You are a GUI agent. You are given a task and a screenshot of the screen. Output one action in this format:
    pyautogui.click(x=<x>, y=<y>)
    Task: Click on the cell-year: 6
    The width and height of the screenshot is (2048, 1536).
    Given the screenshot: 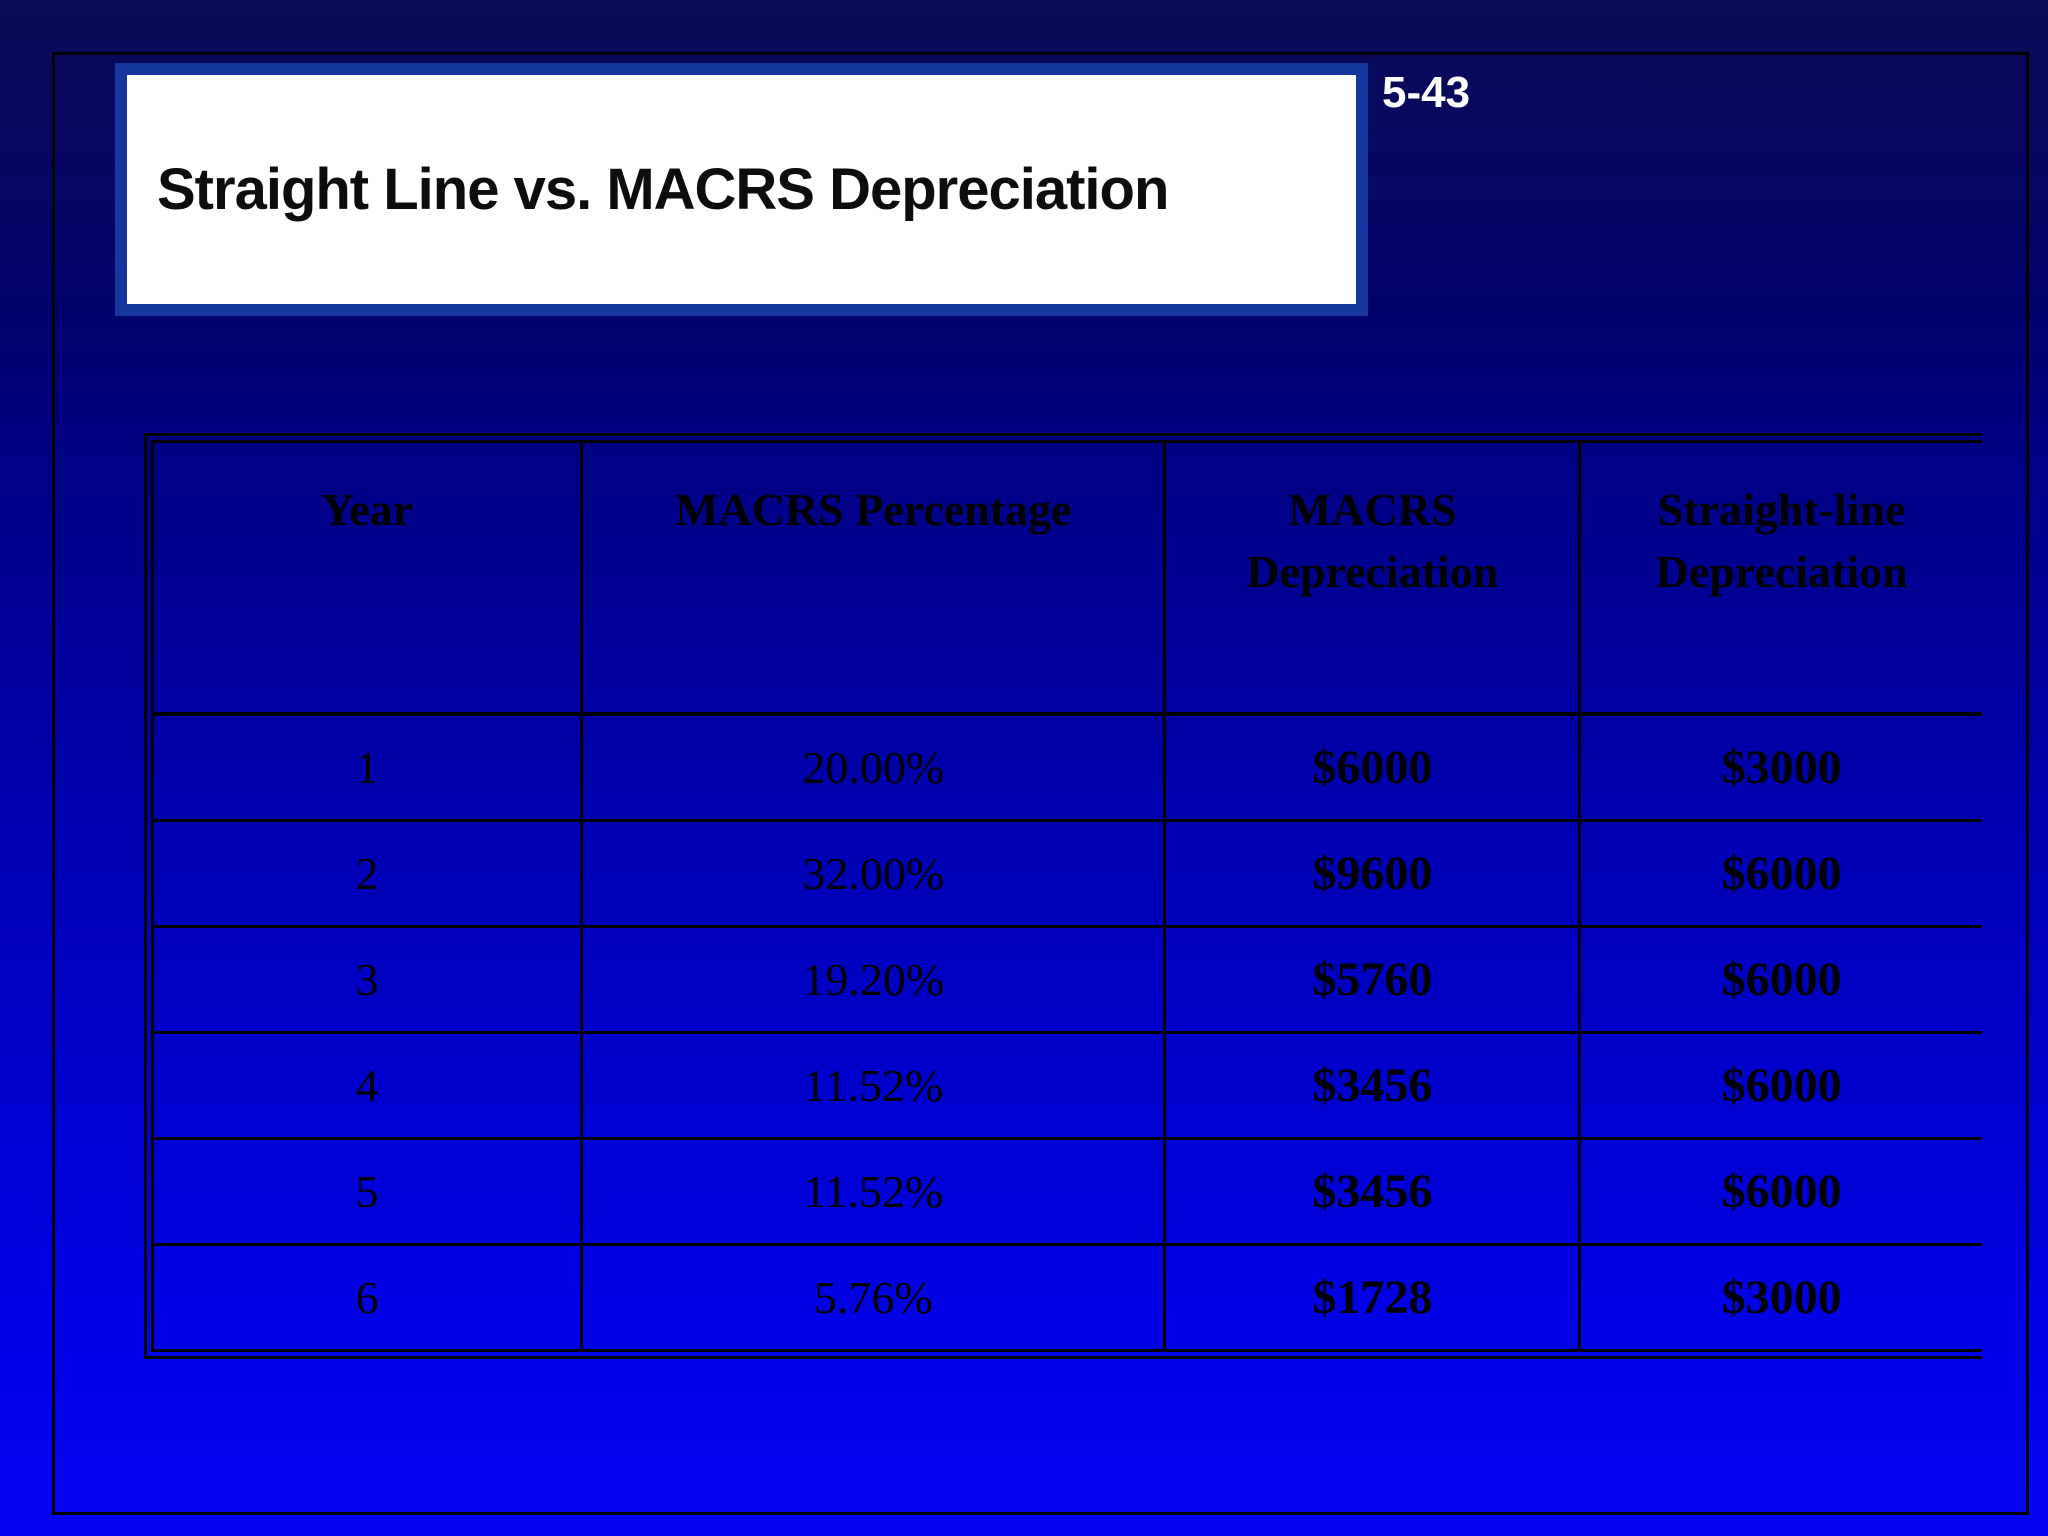 What is the action you would take?
    pyautogui.click(x=369, y=1296)
    